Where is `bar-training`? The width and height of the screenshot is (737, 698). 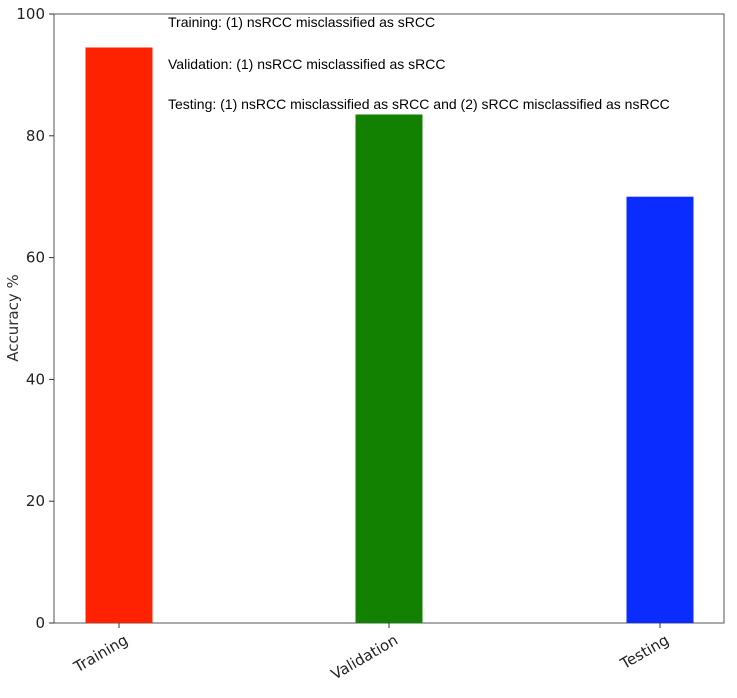 bar-training is located at coordinates (119, 335).